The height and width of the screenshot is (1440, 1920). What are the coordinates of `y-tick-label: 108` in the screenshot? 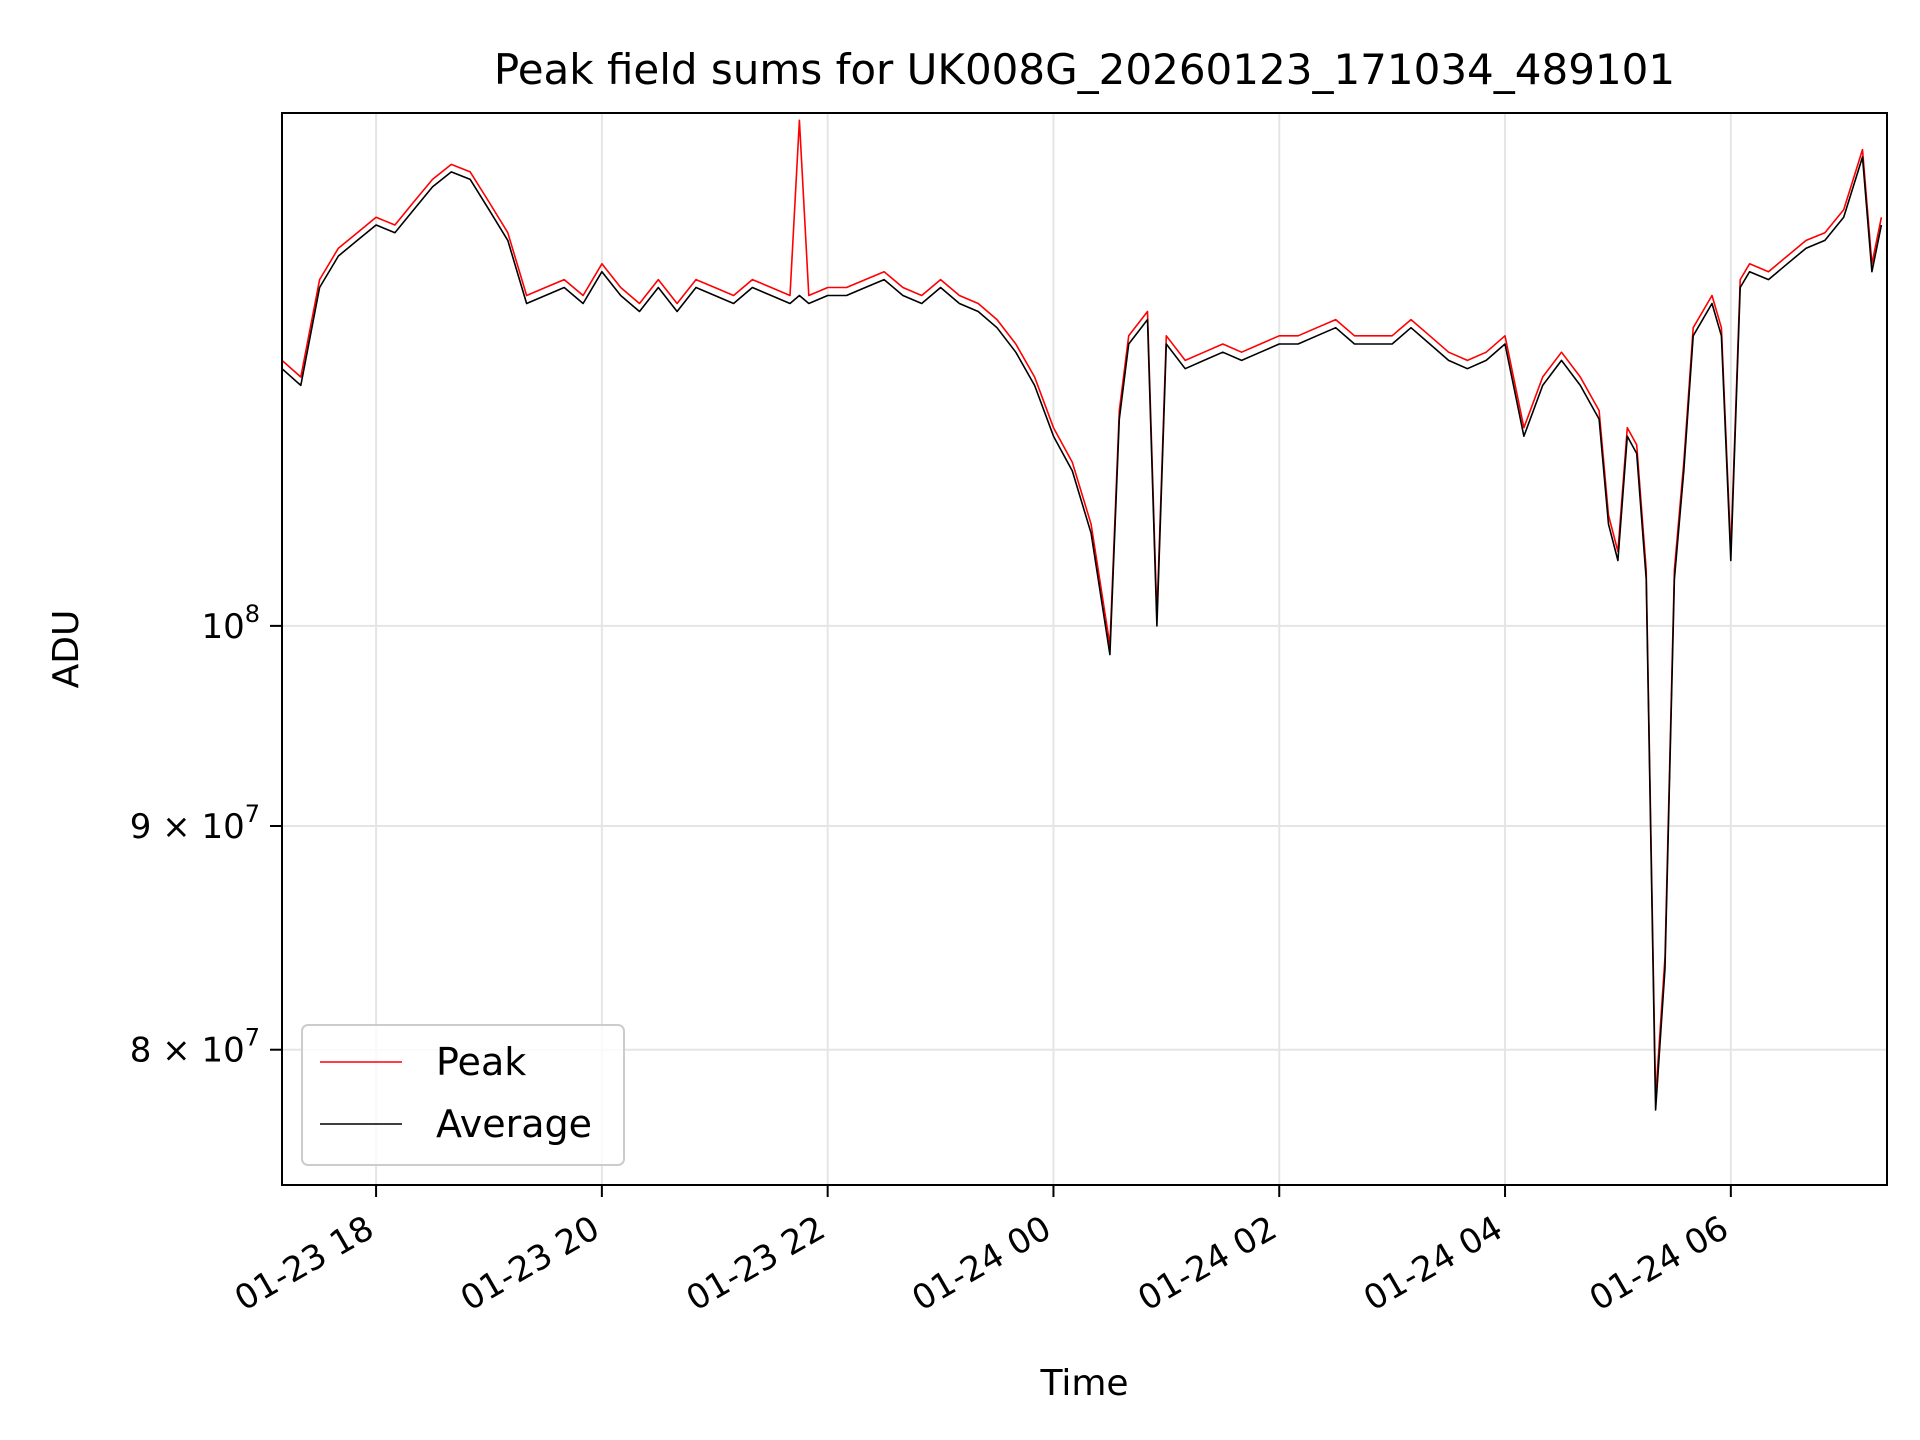 It's located at (230, 623).